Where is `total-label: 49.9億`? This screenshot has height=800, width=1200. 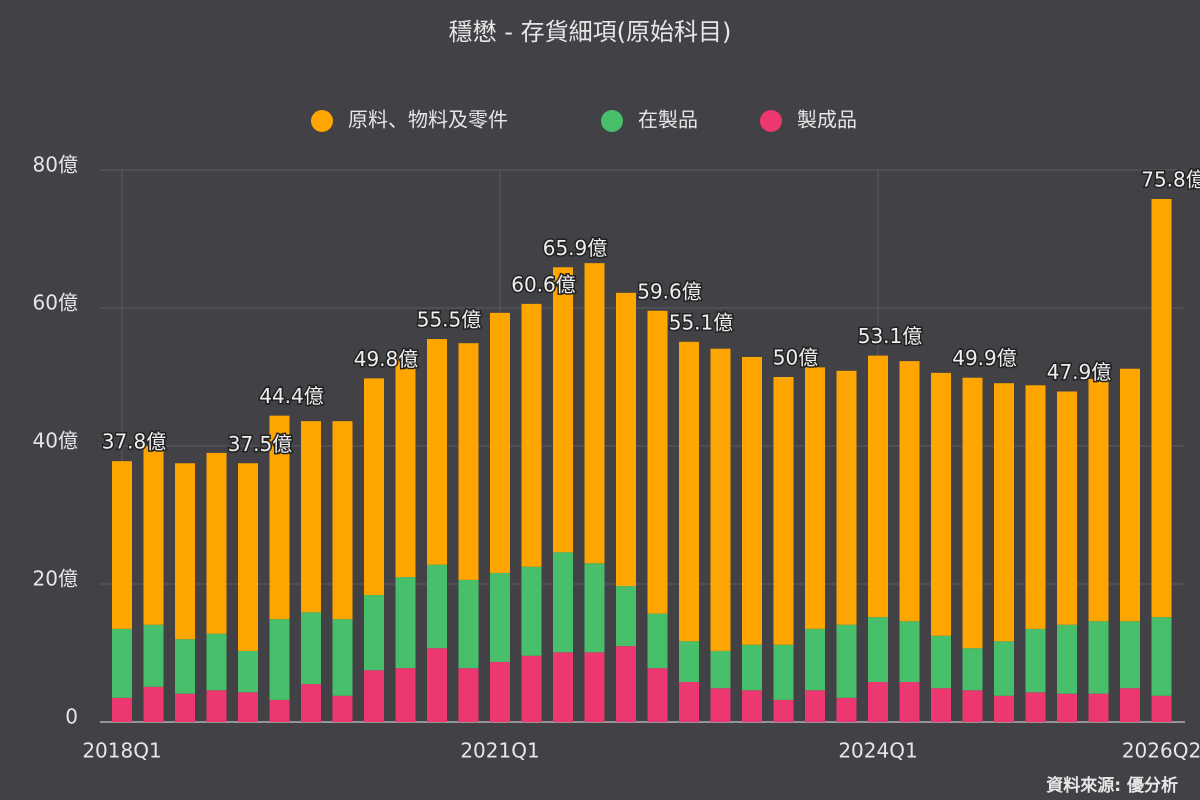 total-label: 49.9億 is located at coordinates (984, 358).